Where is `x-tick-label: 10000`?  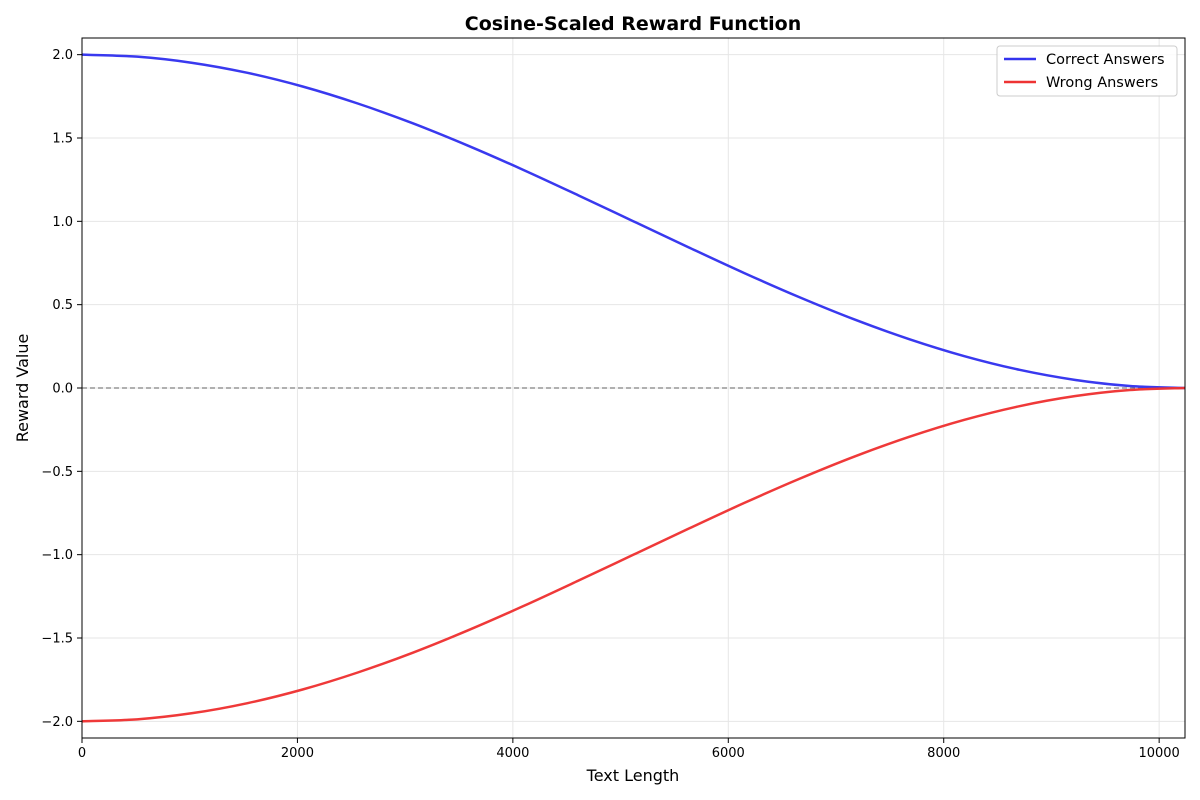
x-tick-label: 10000 is located at coordinates (1158, 753).